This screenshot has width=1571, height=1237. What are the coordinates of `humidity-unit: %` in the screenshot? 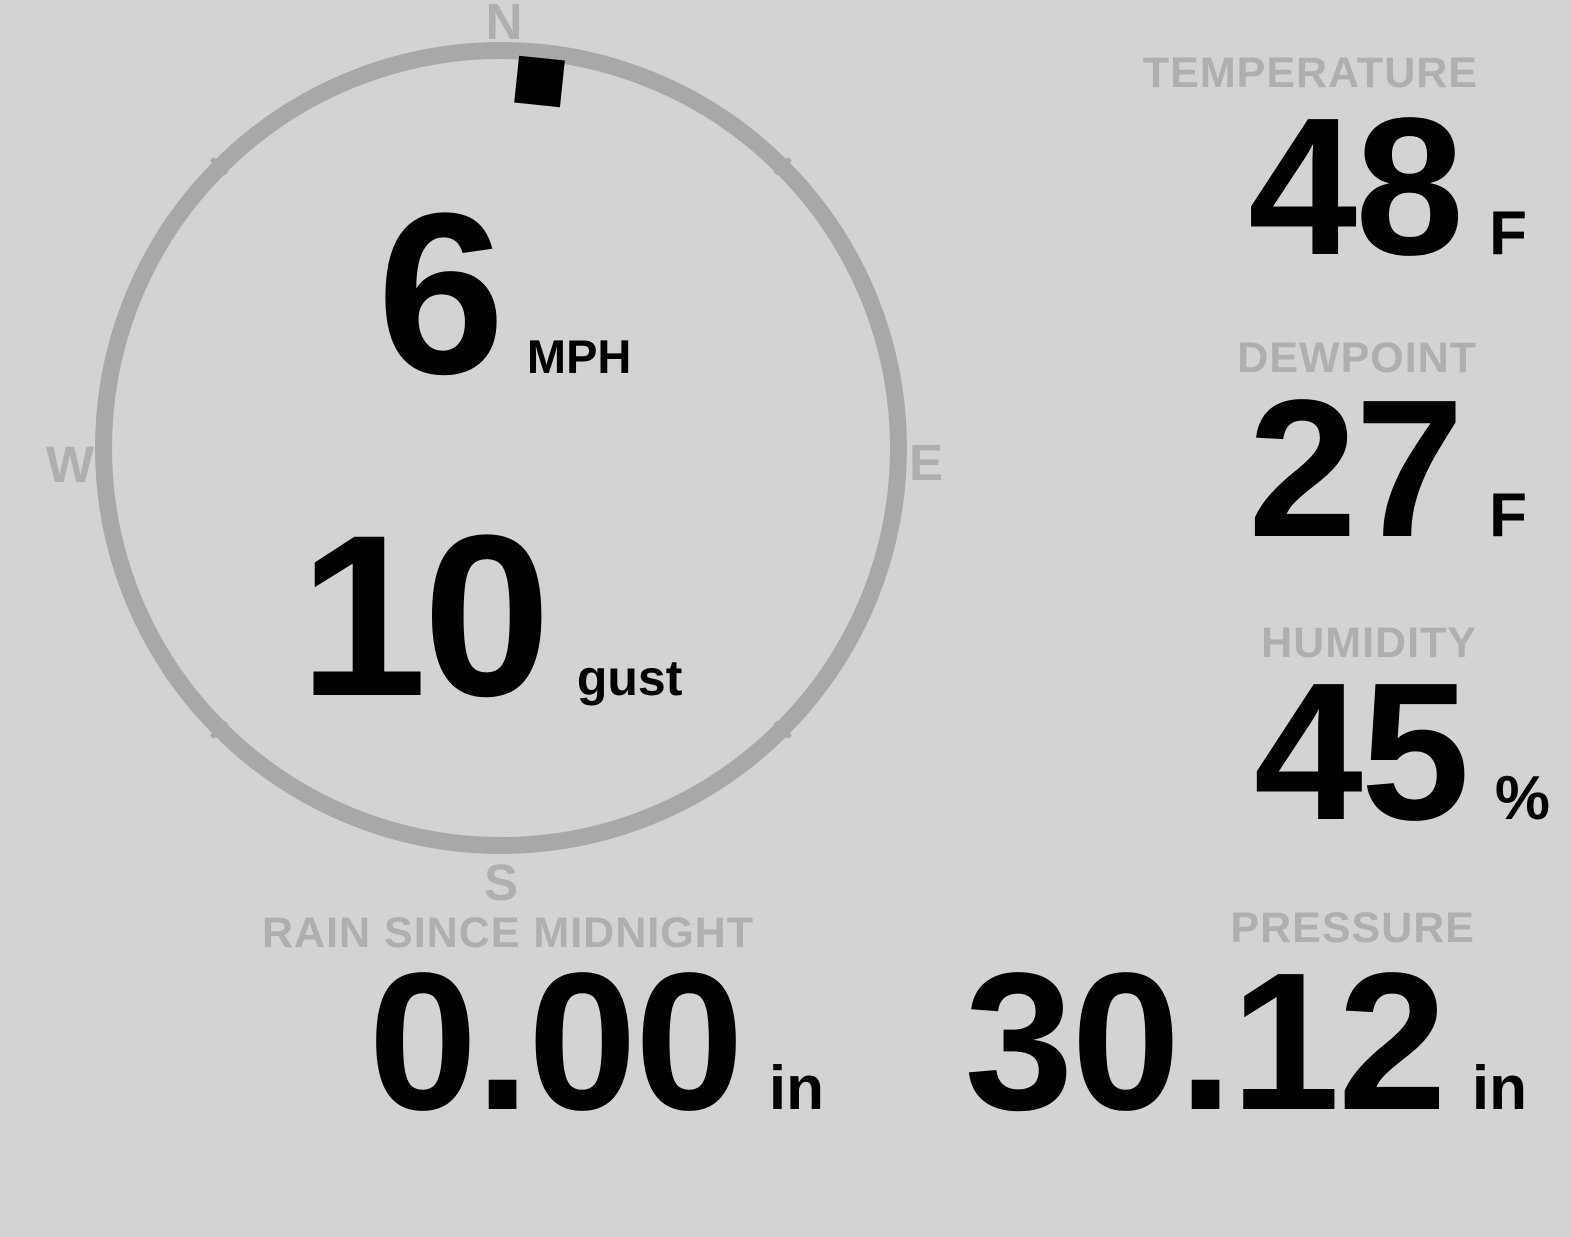 It's located at (1522, 798).